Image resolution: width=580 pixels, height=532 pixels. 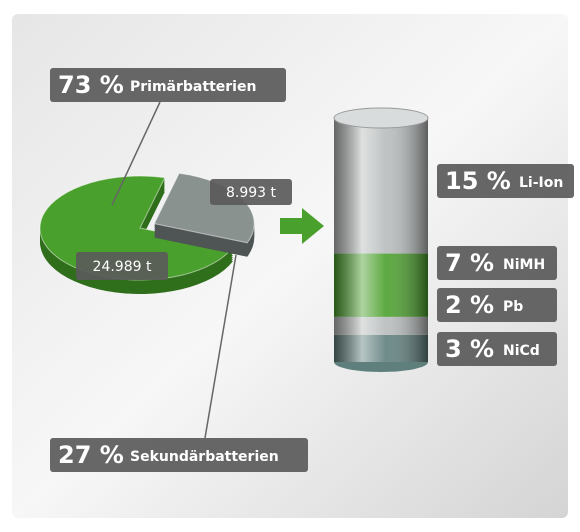 I want to click on segment-label: Pb, so click(x=513, y=307).